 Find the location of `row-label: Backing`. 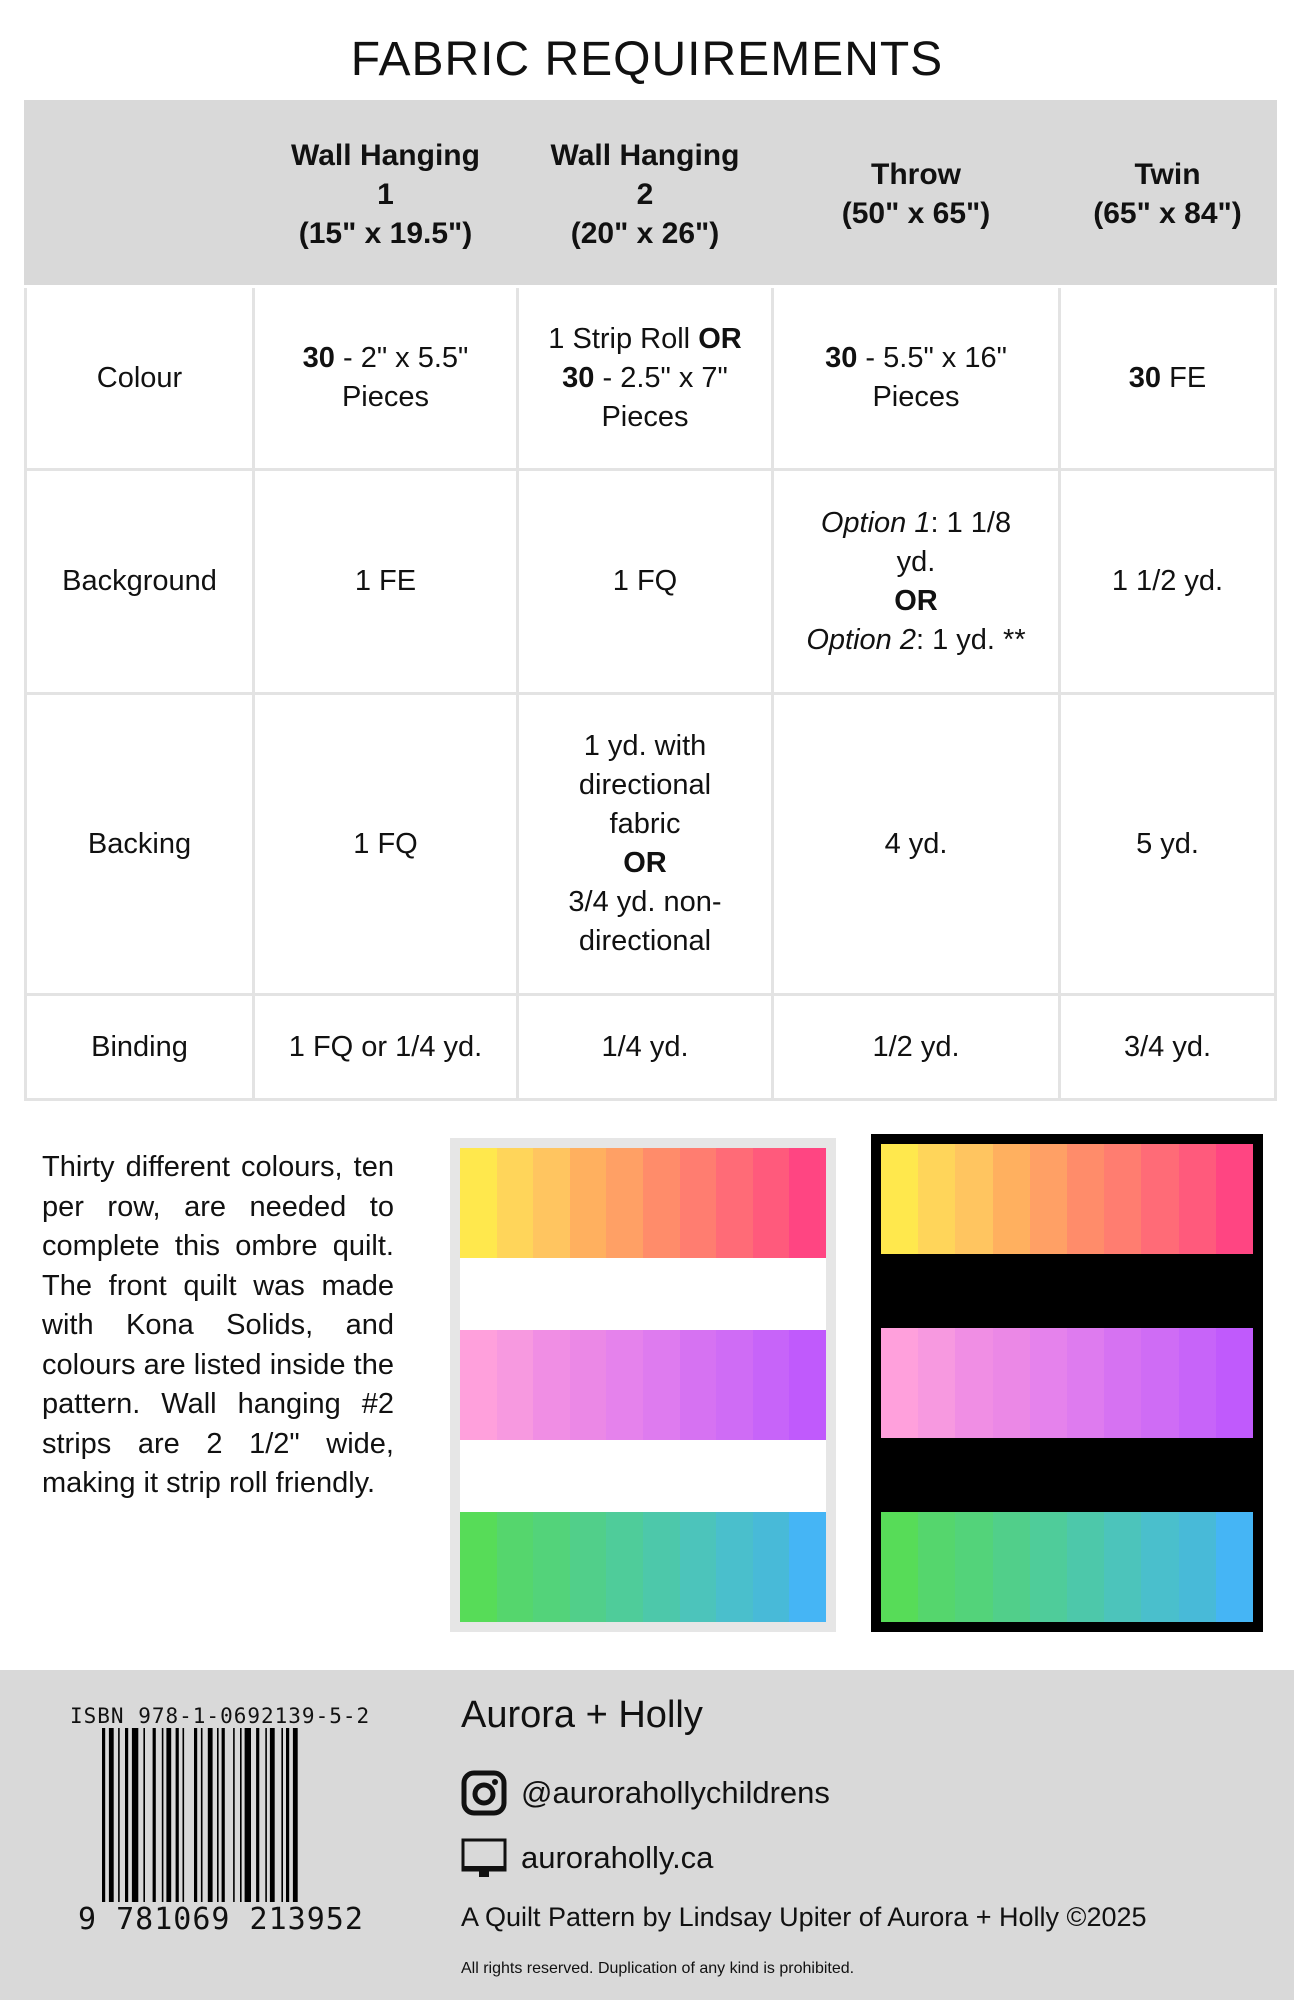

row-label: Backing is located at coordinates (139, 844).